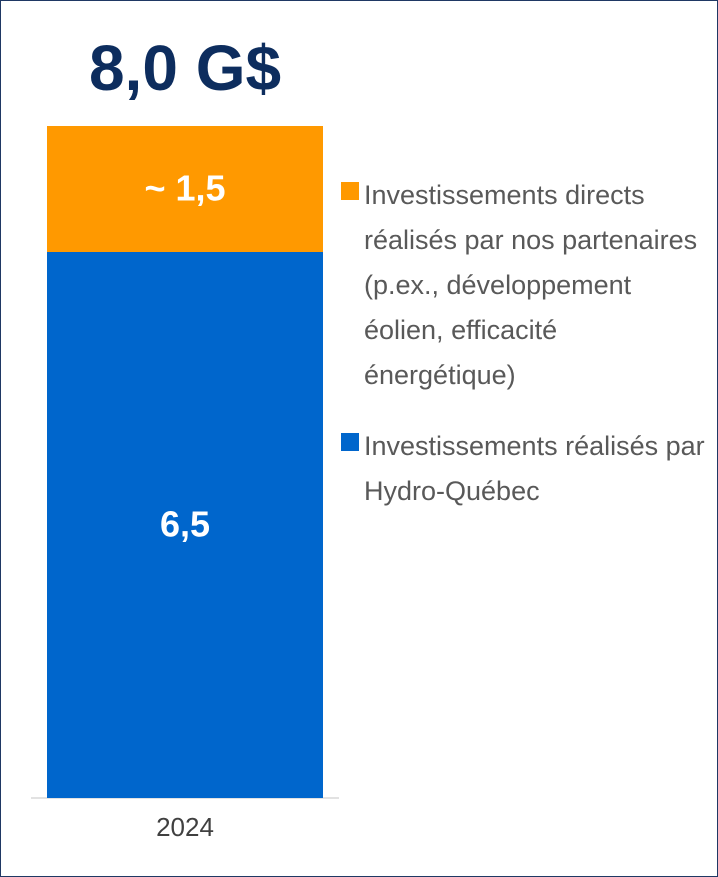 This screenshot has width=718, height=877. I want to click on x-tick-label: 2024, so click(185, 827).